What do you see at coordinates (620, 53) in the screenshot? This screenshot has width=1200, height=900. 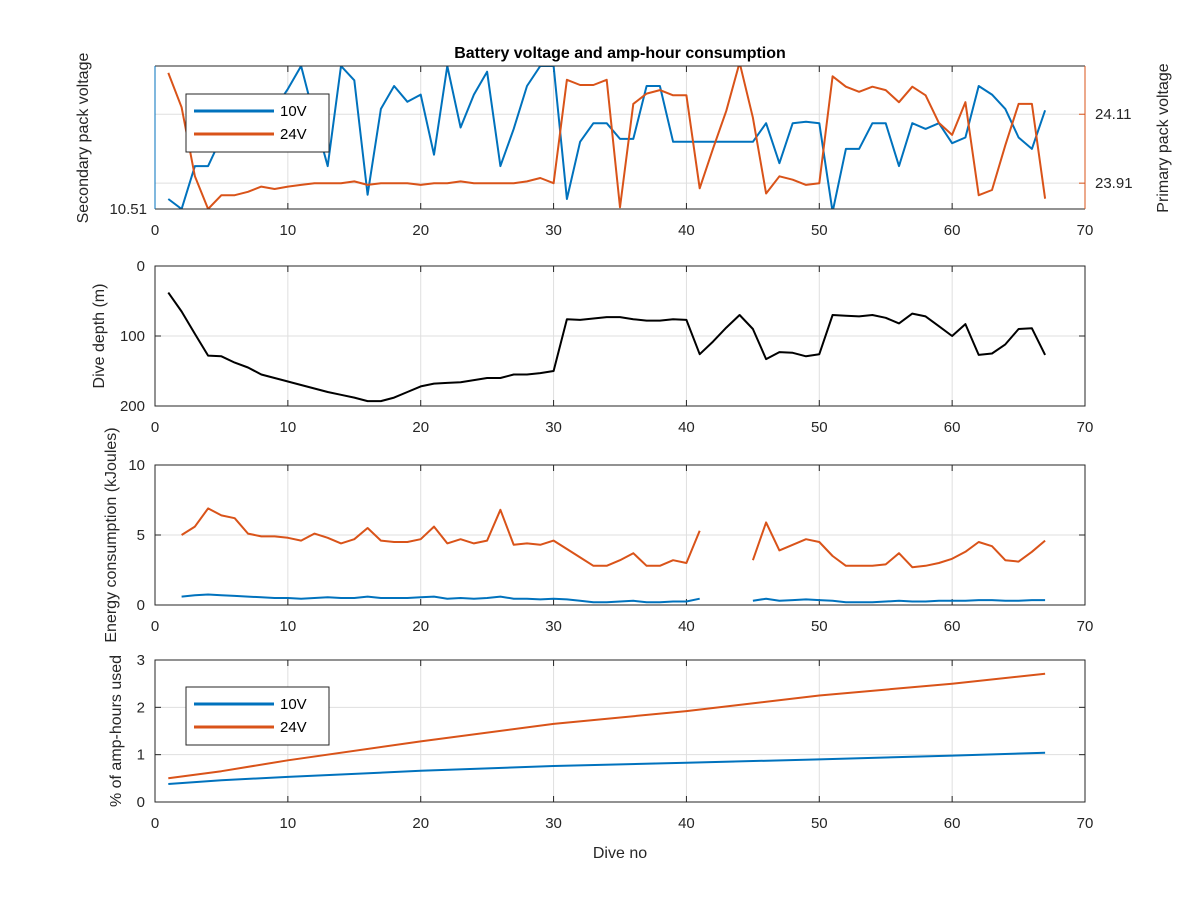 I see `chart-title: Battery voltage and amp-hour consumption` at bounding box center [620, 53].